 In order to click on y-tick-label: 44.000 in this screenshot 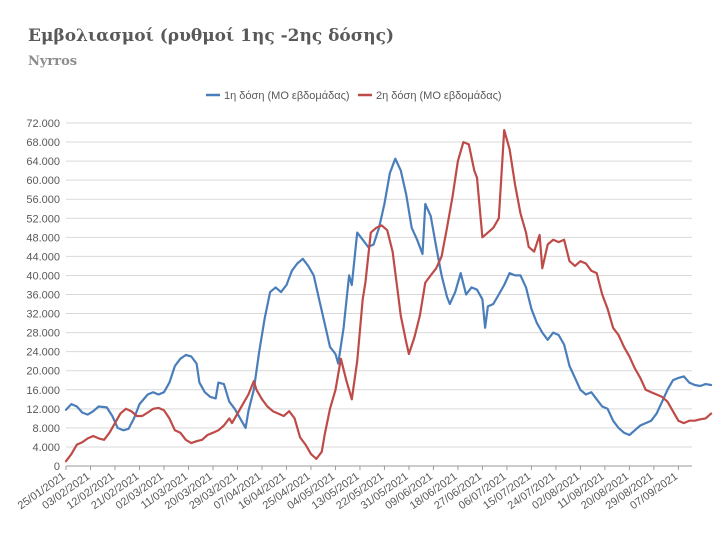, I will do `click(43, 257)`.